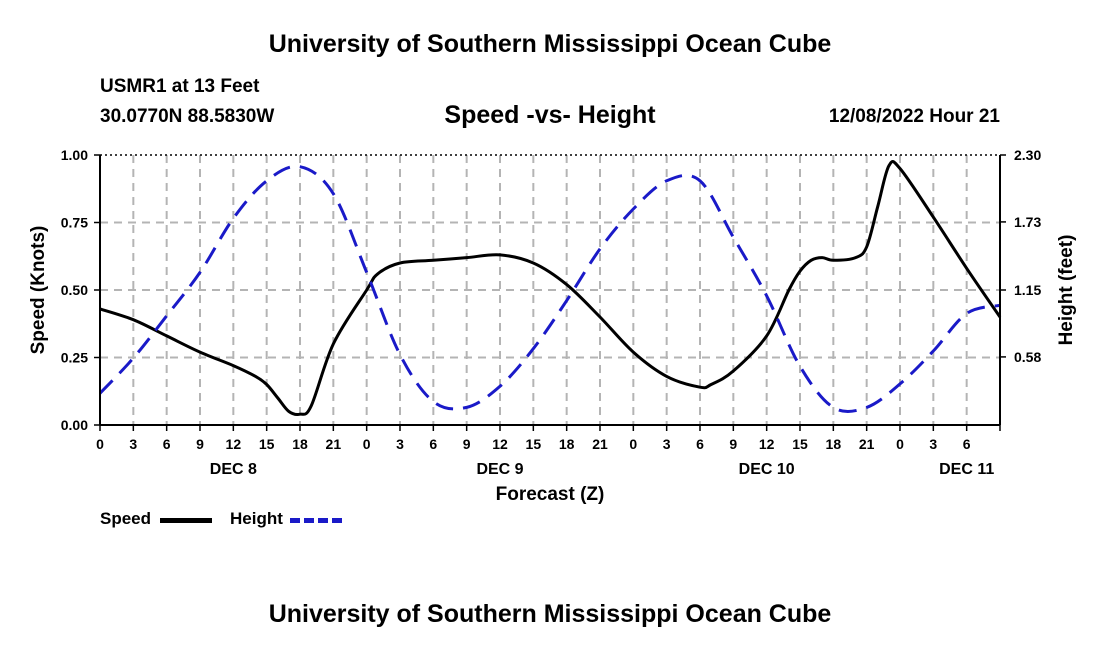 Image resolution: width=1100 pixels, height=650 pixels. I want to click on station-name: USMR1 at 13 Feet, so click(180, 86).